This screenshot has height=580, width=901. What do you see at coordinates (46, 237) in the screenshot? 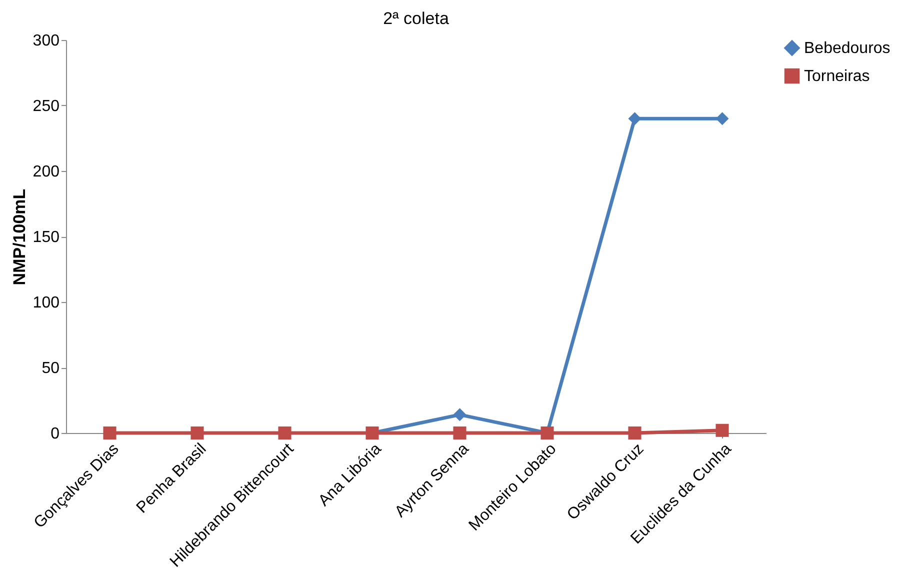
I see `y-tick-label: 150` at bounding box center [46, 237].